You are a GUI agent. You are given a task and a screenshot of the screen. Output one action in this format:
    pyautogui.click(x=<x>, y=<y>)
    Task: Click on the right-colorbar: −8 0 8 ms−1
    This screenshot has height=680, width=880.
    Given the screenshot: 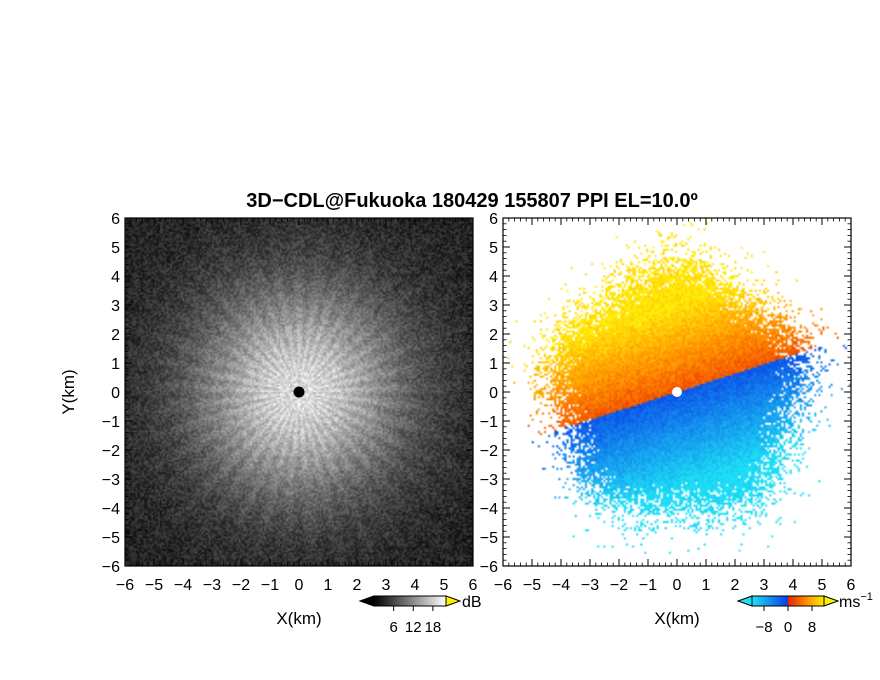 What is the action you would take?
    pyautogui.click(x=804, y=613)
    